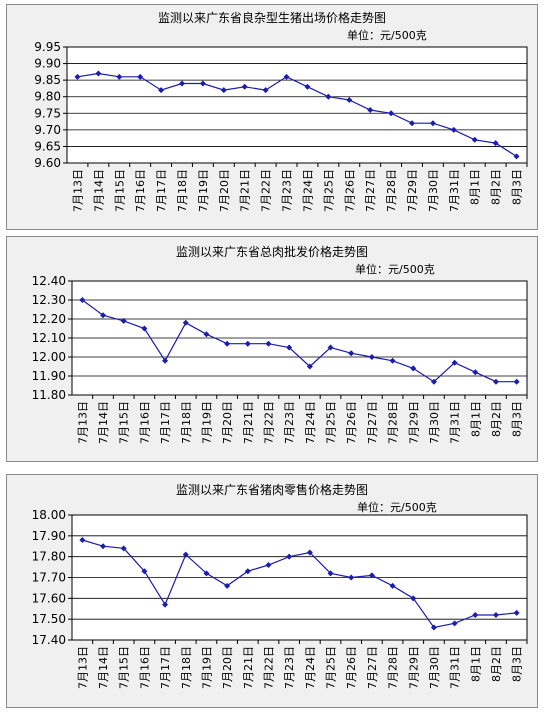  Describe the element at coordinates (49, 281) in the screenshot. I see `y-tick-label: 12.40` at that location.